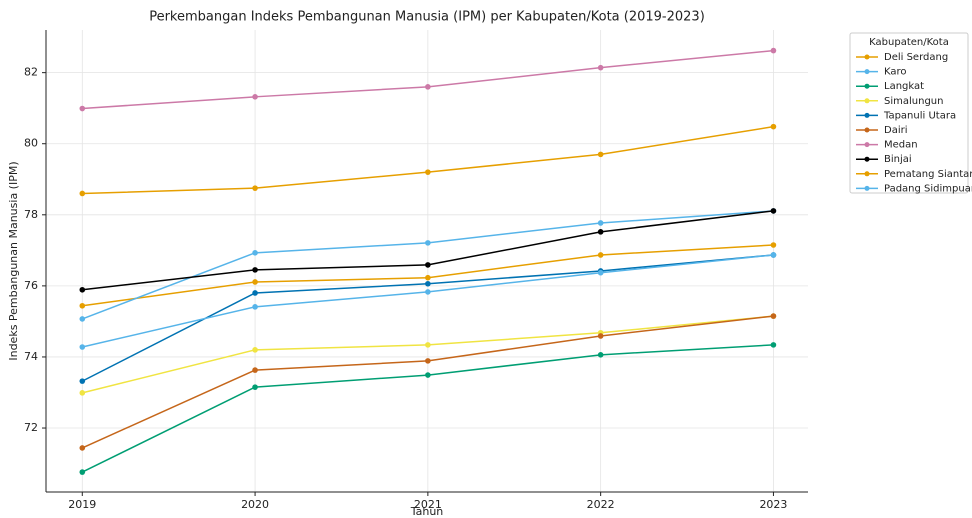  Describe the element at coordinates (773, 504) in the screenshot. I see `x-tick-label: 2023` at that location.